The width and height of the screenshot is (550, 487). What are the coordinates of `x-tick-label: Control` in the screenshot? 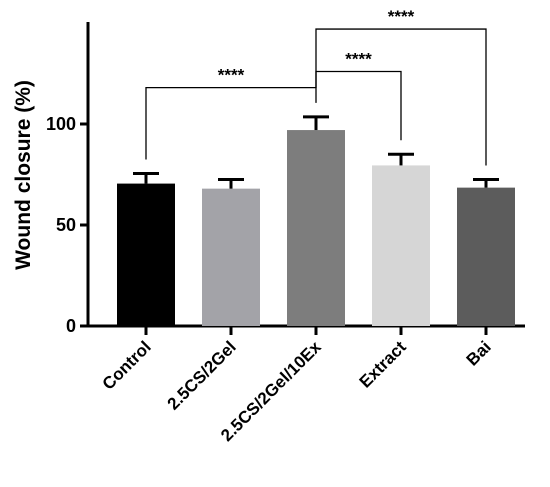 It's located at (127, 365).